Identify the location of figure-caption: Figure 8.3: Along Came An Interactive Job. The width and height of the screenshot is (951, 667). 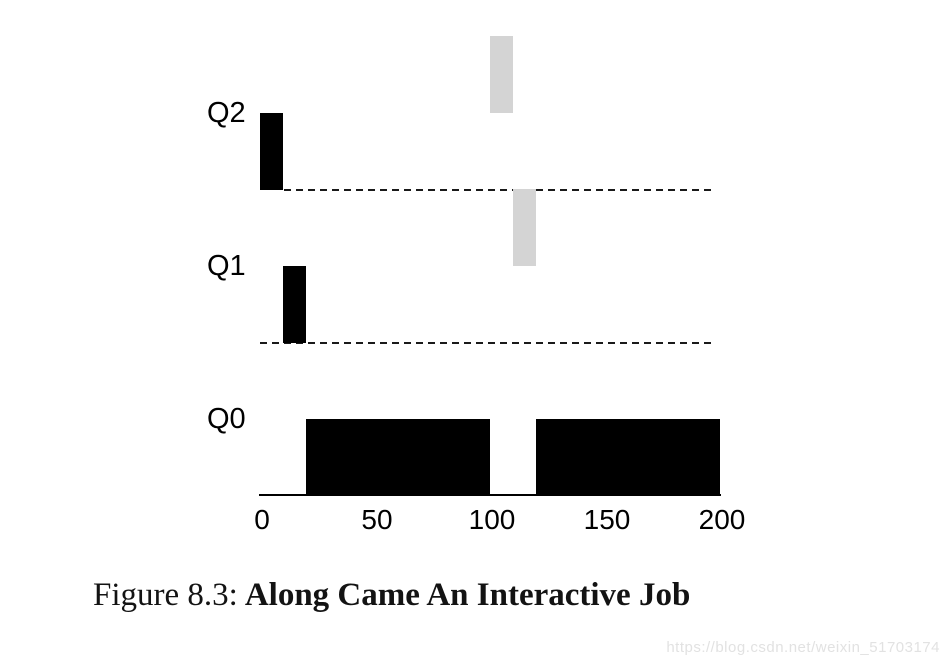
(391, 596).